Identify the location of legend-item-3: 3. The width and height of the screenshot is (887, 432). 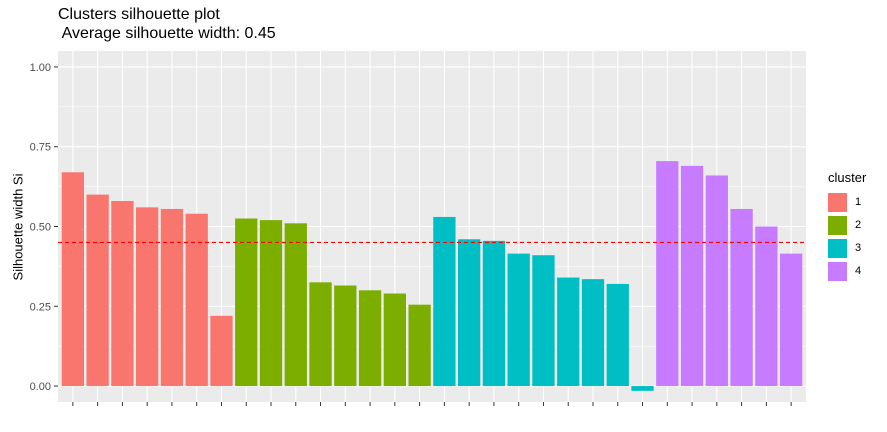
(847, 248).